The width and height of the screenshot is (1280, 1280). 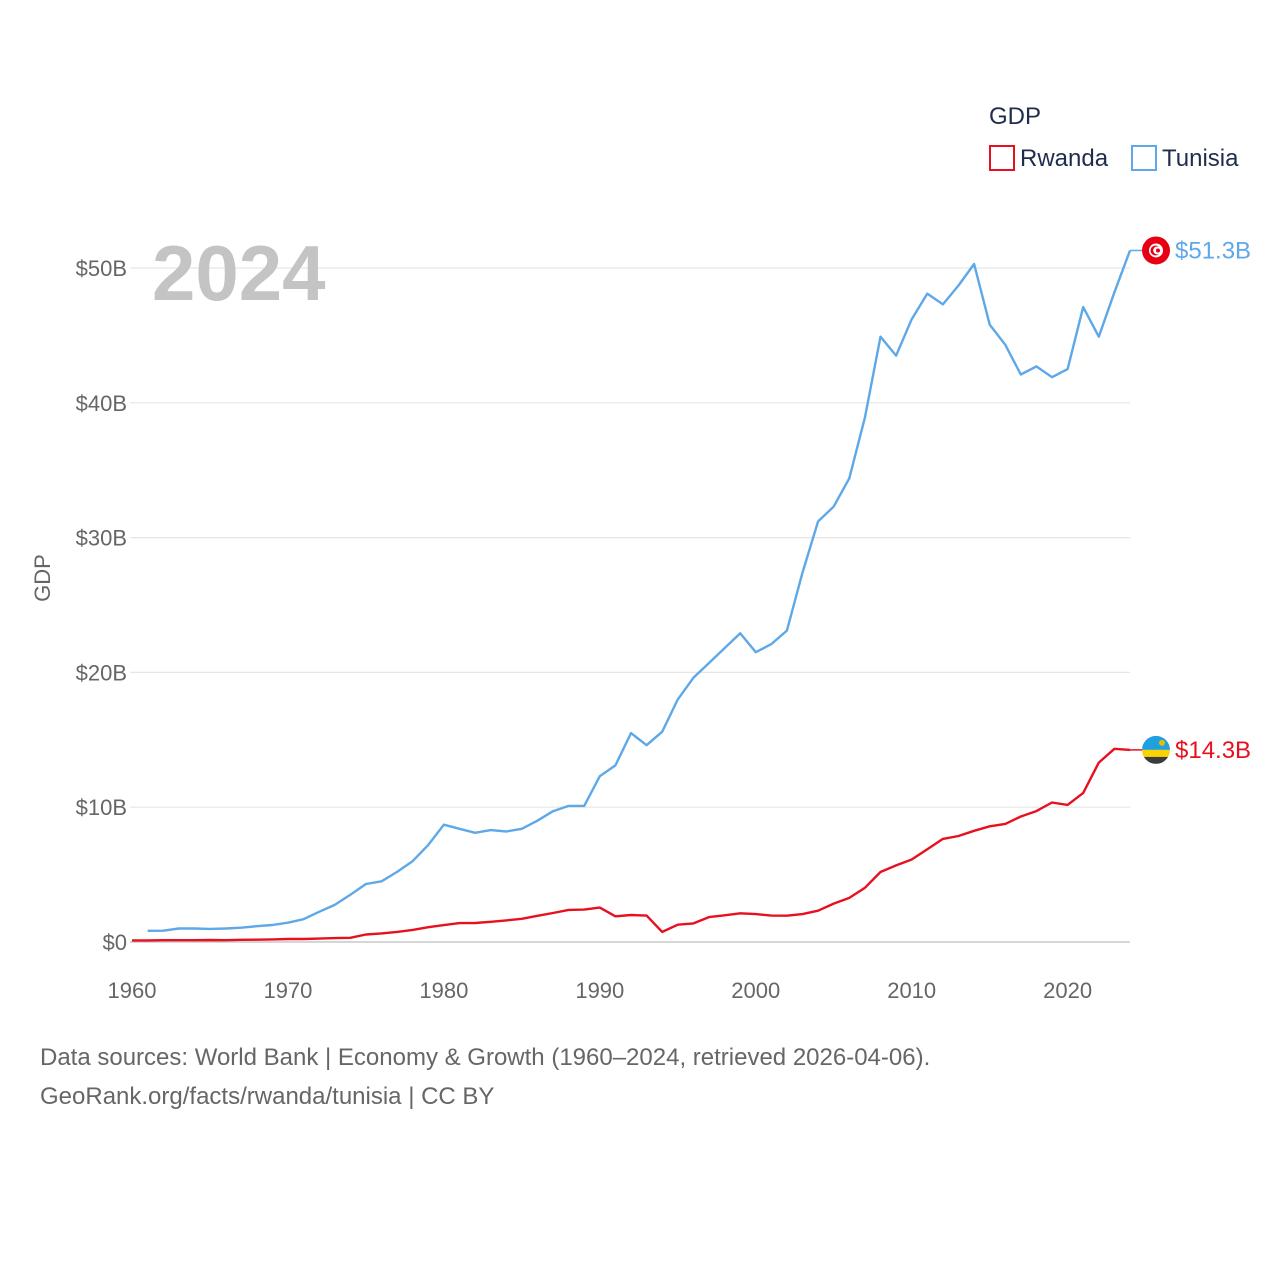 I want to click on x-tick-label: 1980, so click(x=443, y=990).